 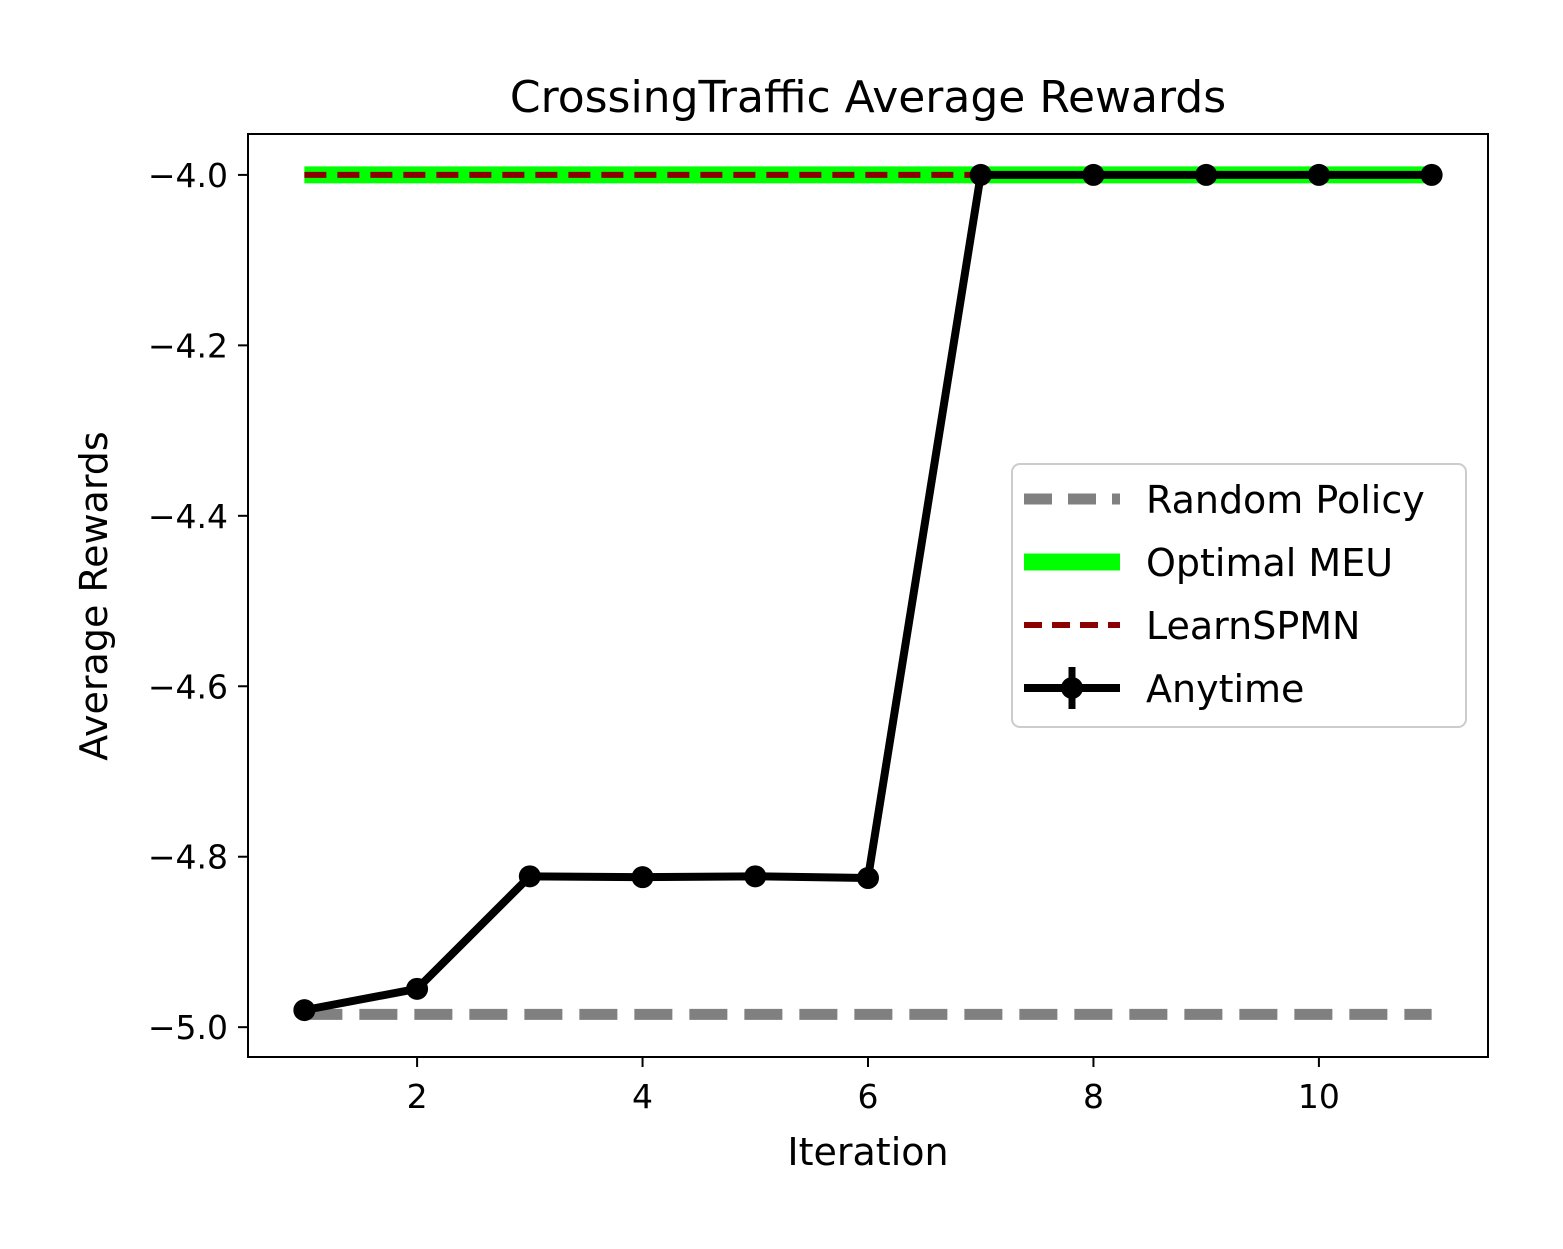 I want to click on legend: Random Policy Optimal MEU LearnSPMN Anytime, so click(x=1239, y=595).